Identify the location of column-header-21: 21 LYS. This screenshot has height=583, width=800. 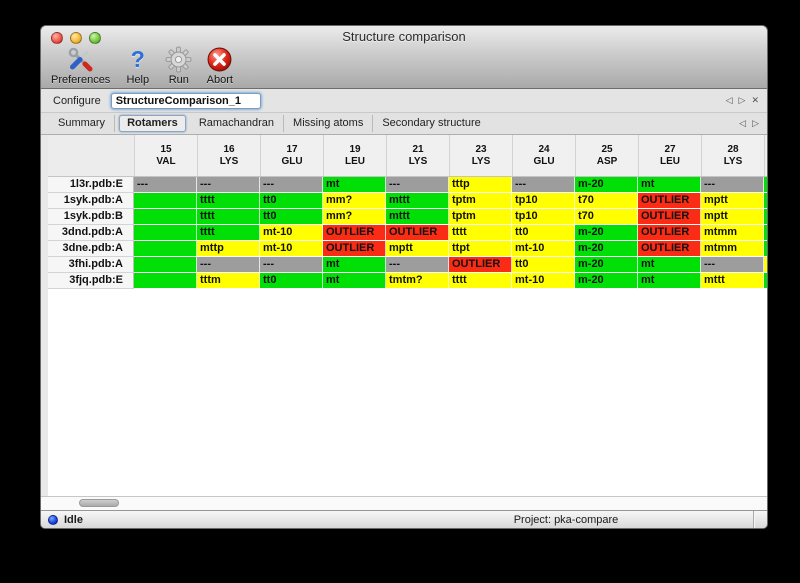
(417, 155).